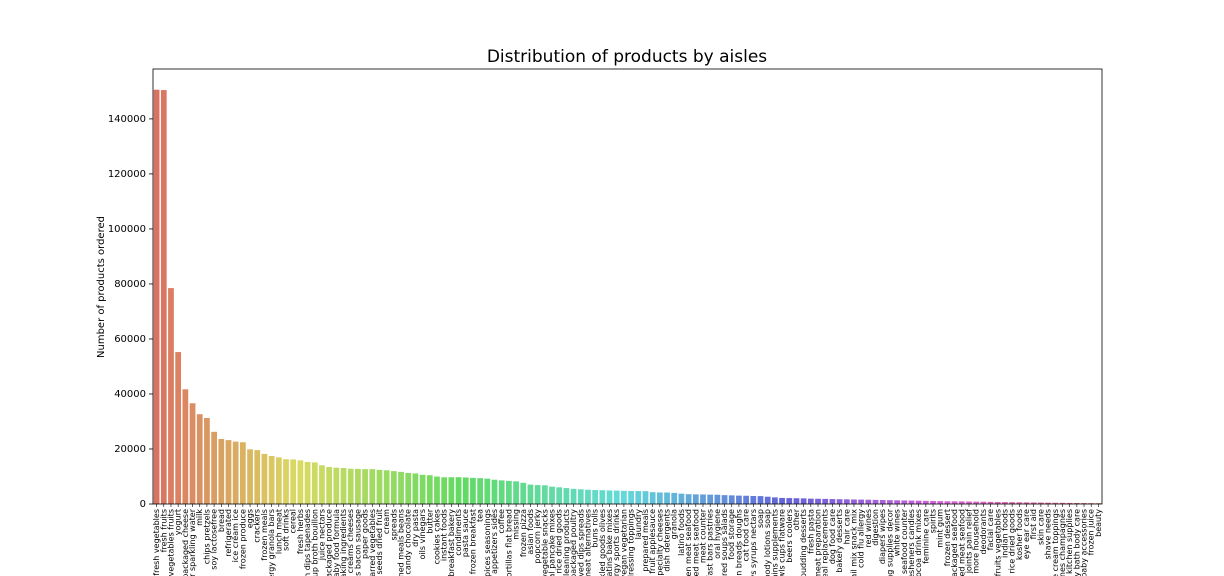 This screenshot has width=1224, height=576. Describe the element at coordinates (415, 528) in the screenshot. I see `x-tick-label: dry pasta` at that location.